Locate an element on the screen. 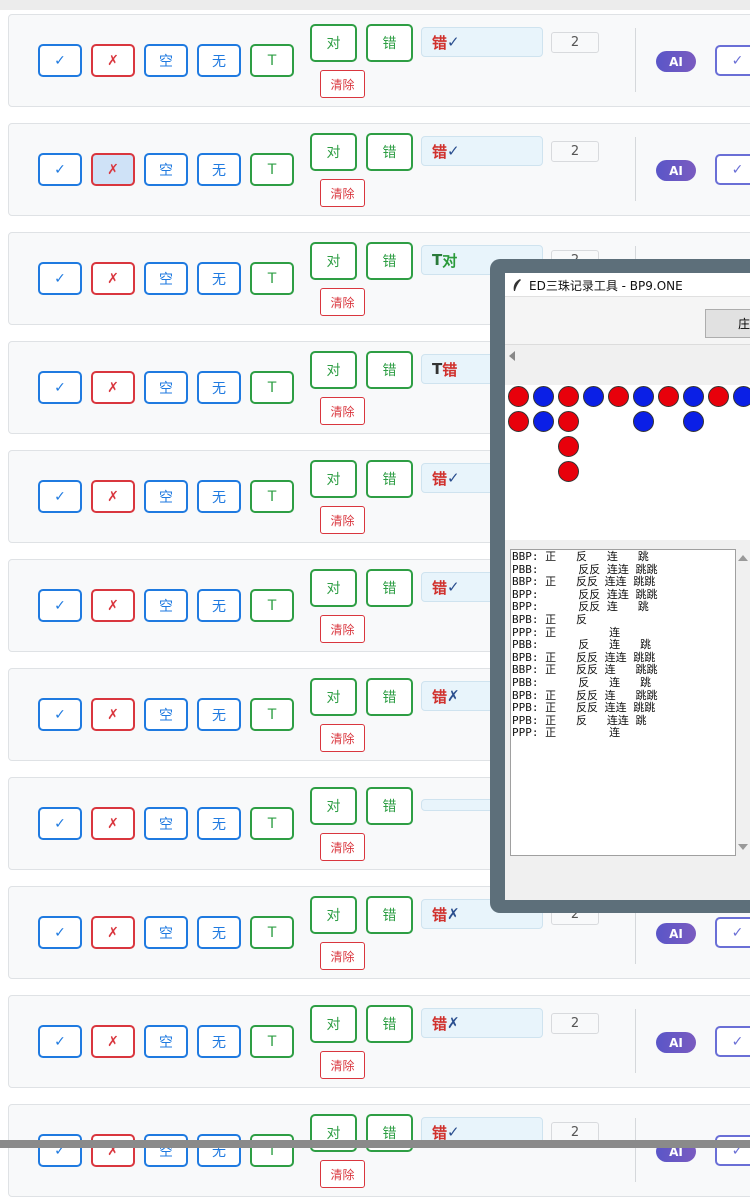 This screenshot has height=1197, width=750. log-line: BPP: 反反 连连 跳跳 is located at coordinates (585, 594).